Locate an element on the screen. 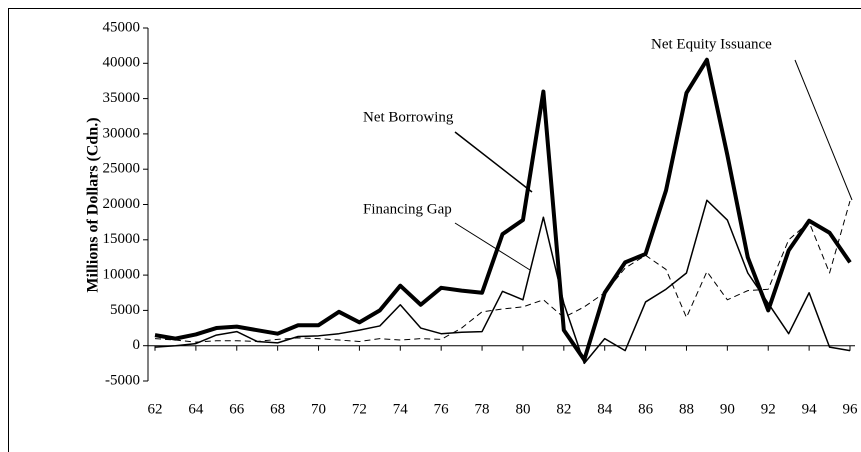  x-tick-label: 92 is located at coordinates (768, 409).